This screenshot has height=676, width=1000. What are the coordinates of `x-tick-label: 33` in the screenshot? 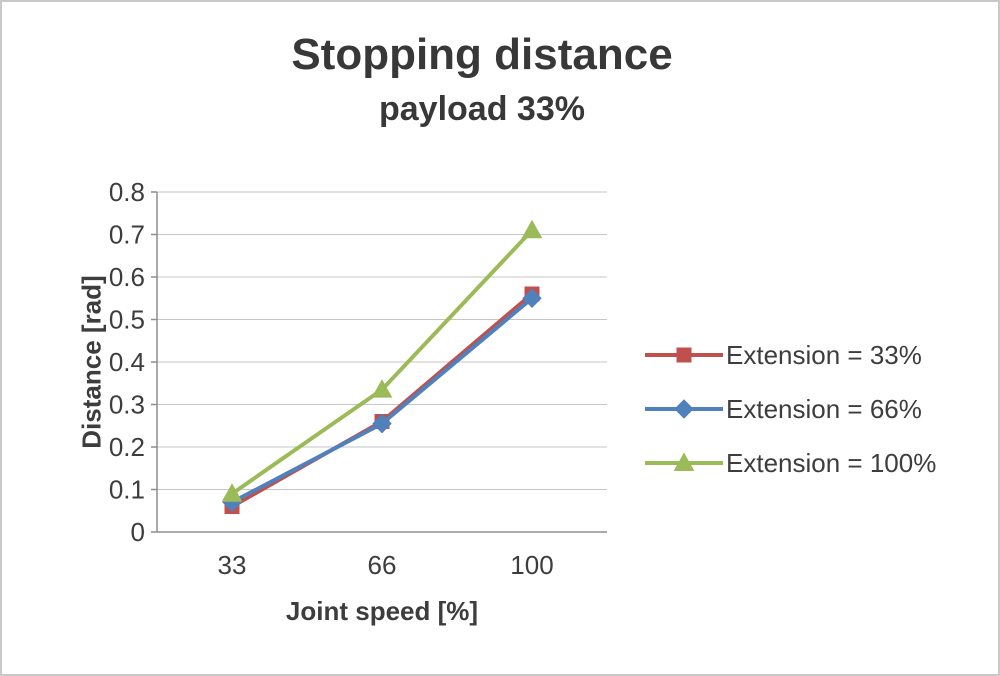 It's located at (232, 565).